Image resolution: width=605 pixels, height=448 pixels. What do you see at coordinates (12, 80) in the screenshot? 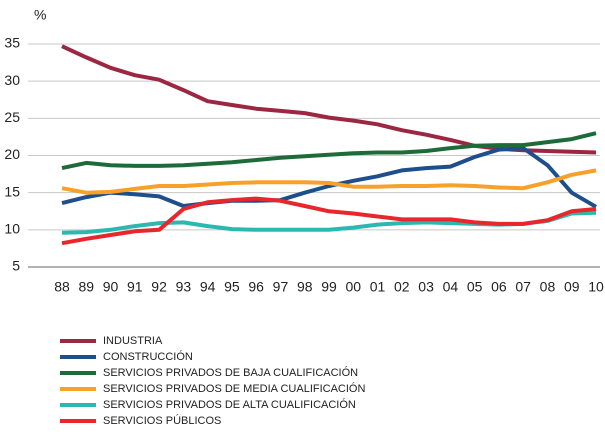
I see `y-tick-label: 30` at bounding box center [12, 80].